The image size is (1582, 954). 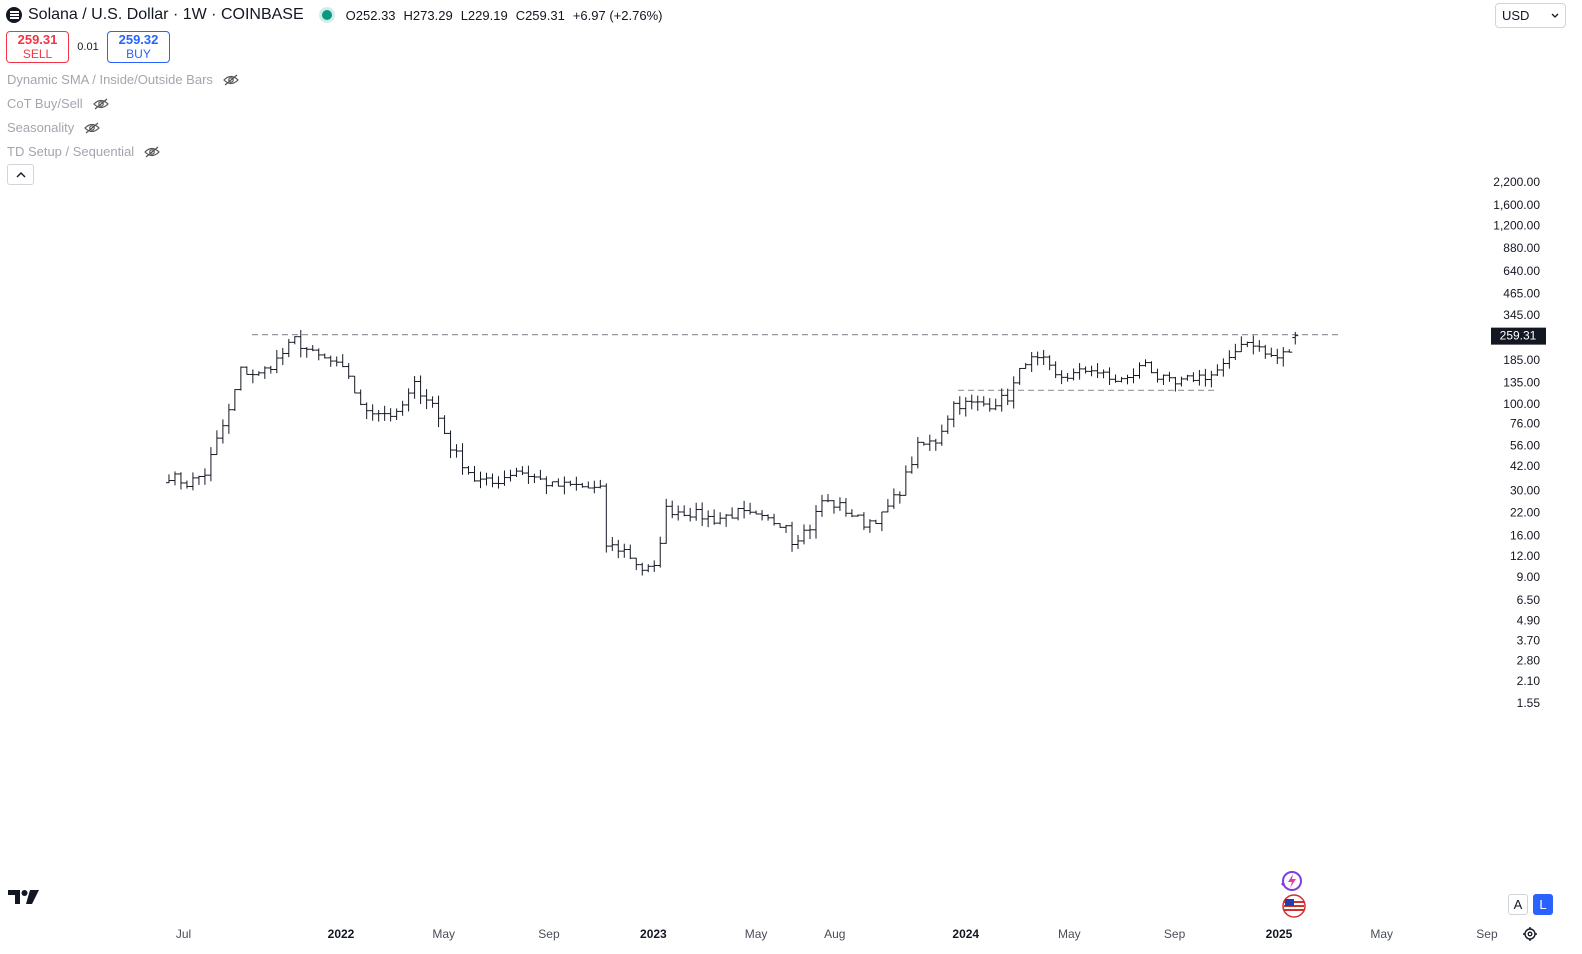 What do you see at coordinates (1521, 382) in the screenshot?
I see `price-tick-label: 135.00` at bounding box center [1521, 382].